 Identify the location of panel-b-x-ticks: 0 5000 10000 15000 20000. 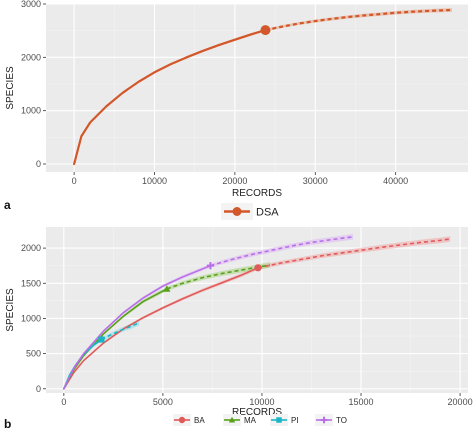
(267, 400).